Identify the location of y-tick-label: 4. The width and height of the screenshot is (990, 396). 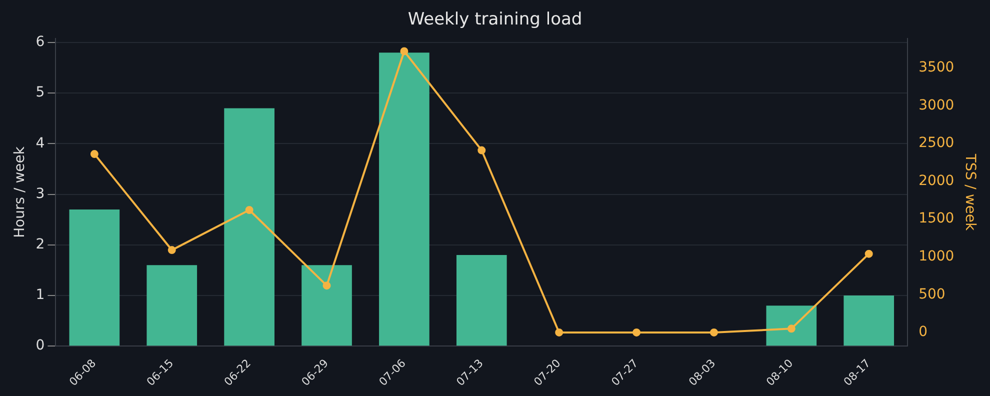
(40, 143).